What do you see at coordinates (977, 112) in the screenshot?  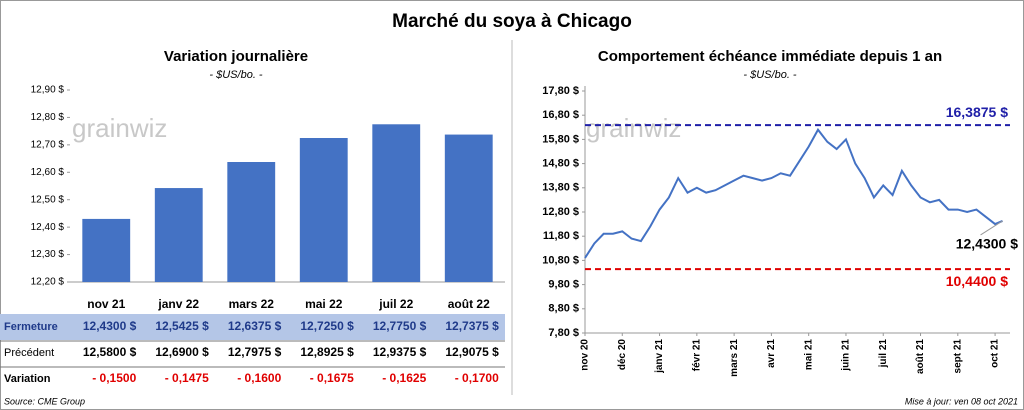 I see `reference-label: 16,3875 $` at bounding box center [977, 112].